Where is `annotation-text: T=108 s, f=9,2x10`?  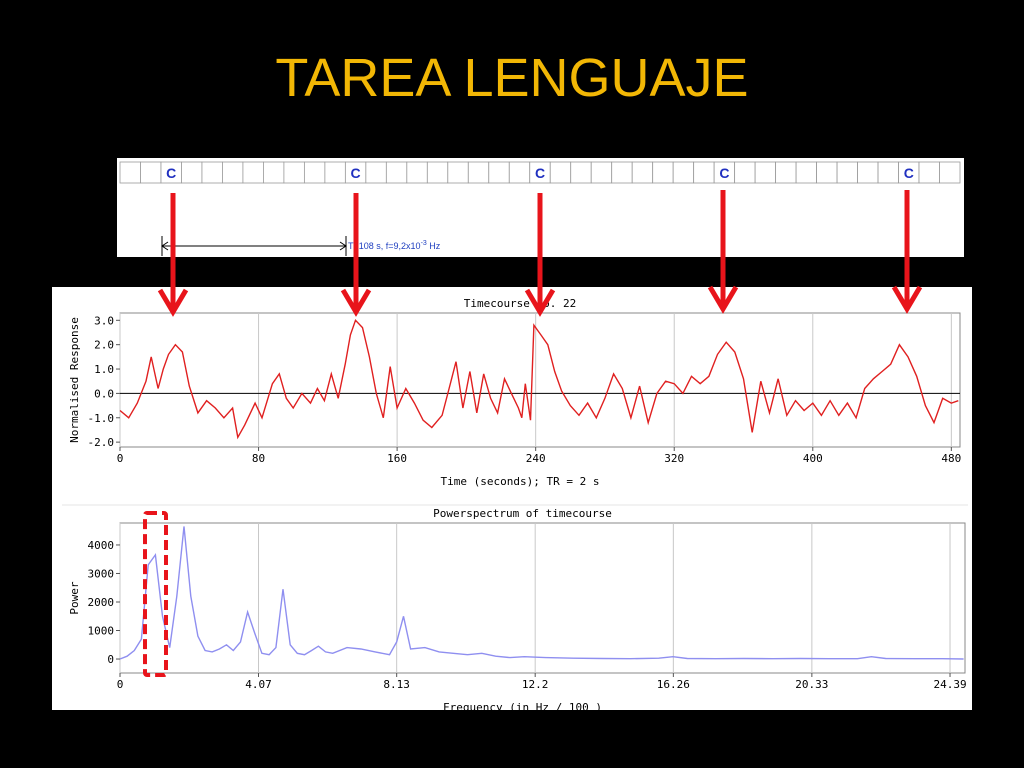
annotation-text: T=108 s, f=9,2x10 is located at coordinates (384, 246).